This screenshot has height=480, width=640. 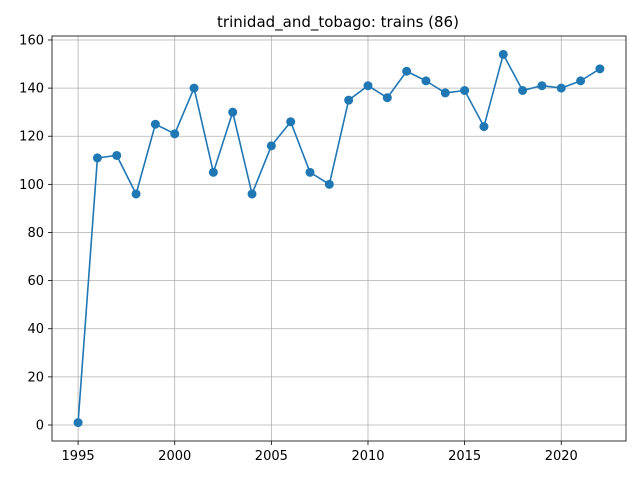 What do you see at coordinates (40, 425) in the screenshot?
I see `y-tick-label: 0` at bounding box center [40, 425].